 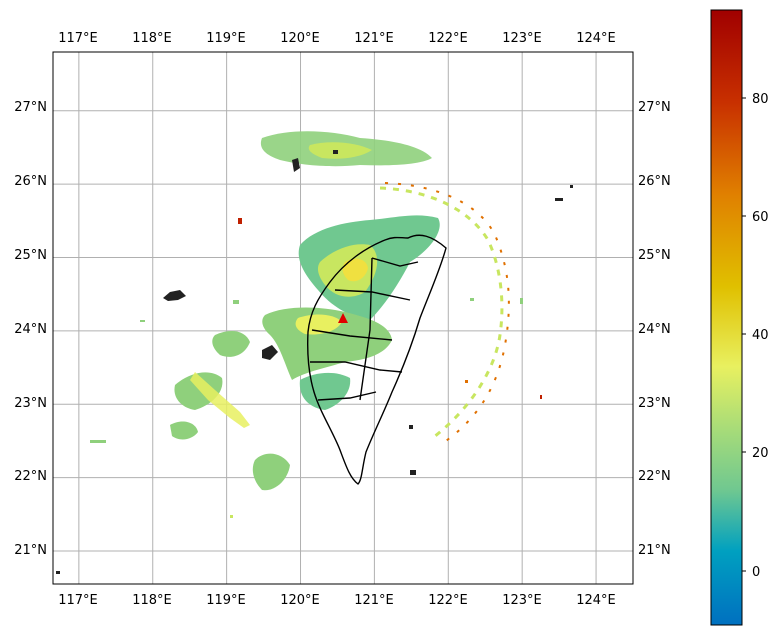 What do you see at coordinates (654, 476) in the screenshot?
I see `lat-label-right: 22°N` at bounding box center [654, 476].